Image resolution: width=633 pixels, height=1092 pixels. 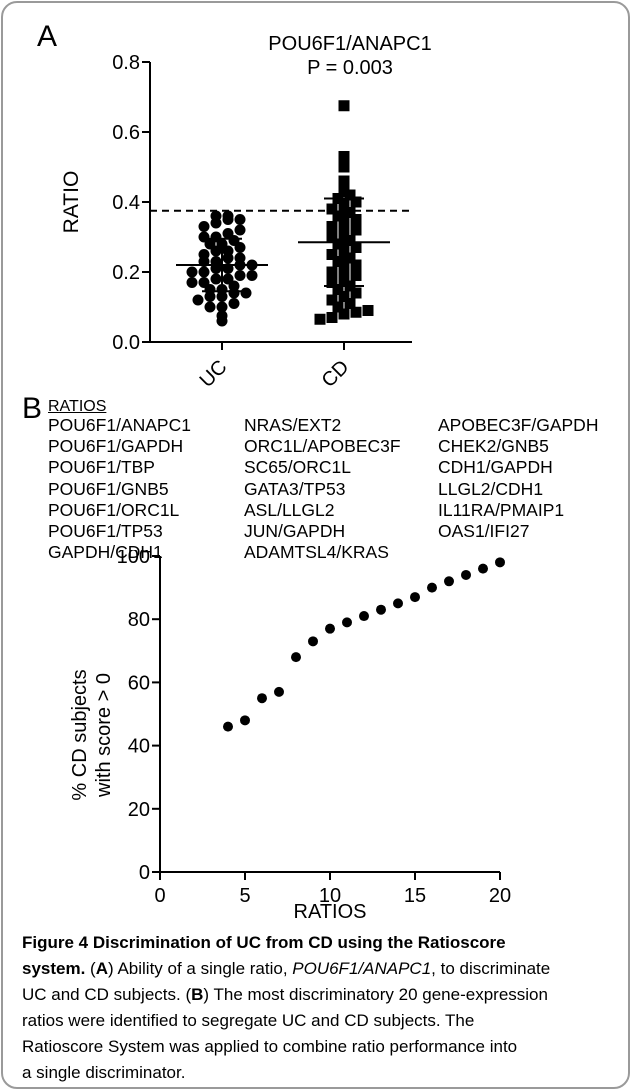 I want to click on ratio-item: ADAMTSL4/KRAS, so click(x=316, y=552).